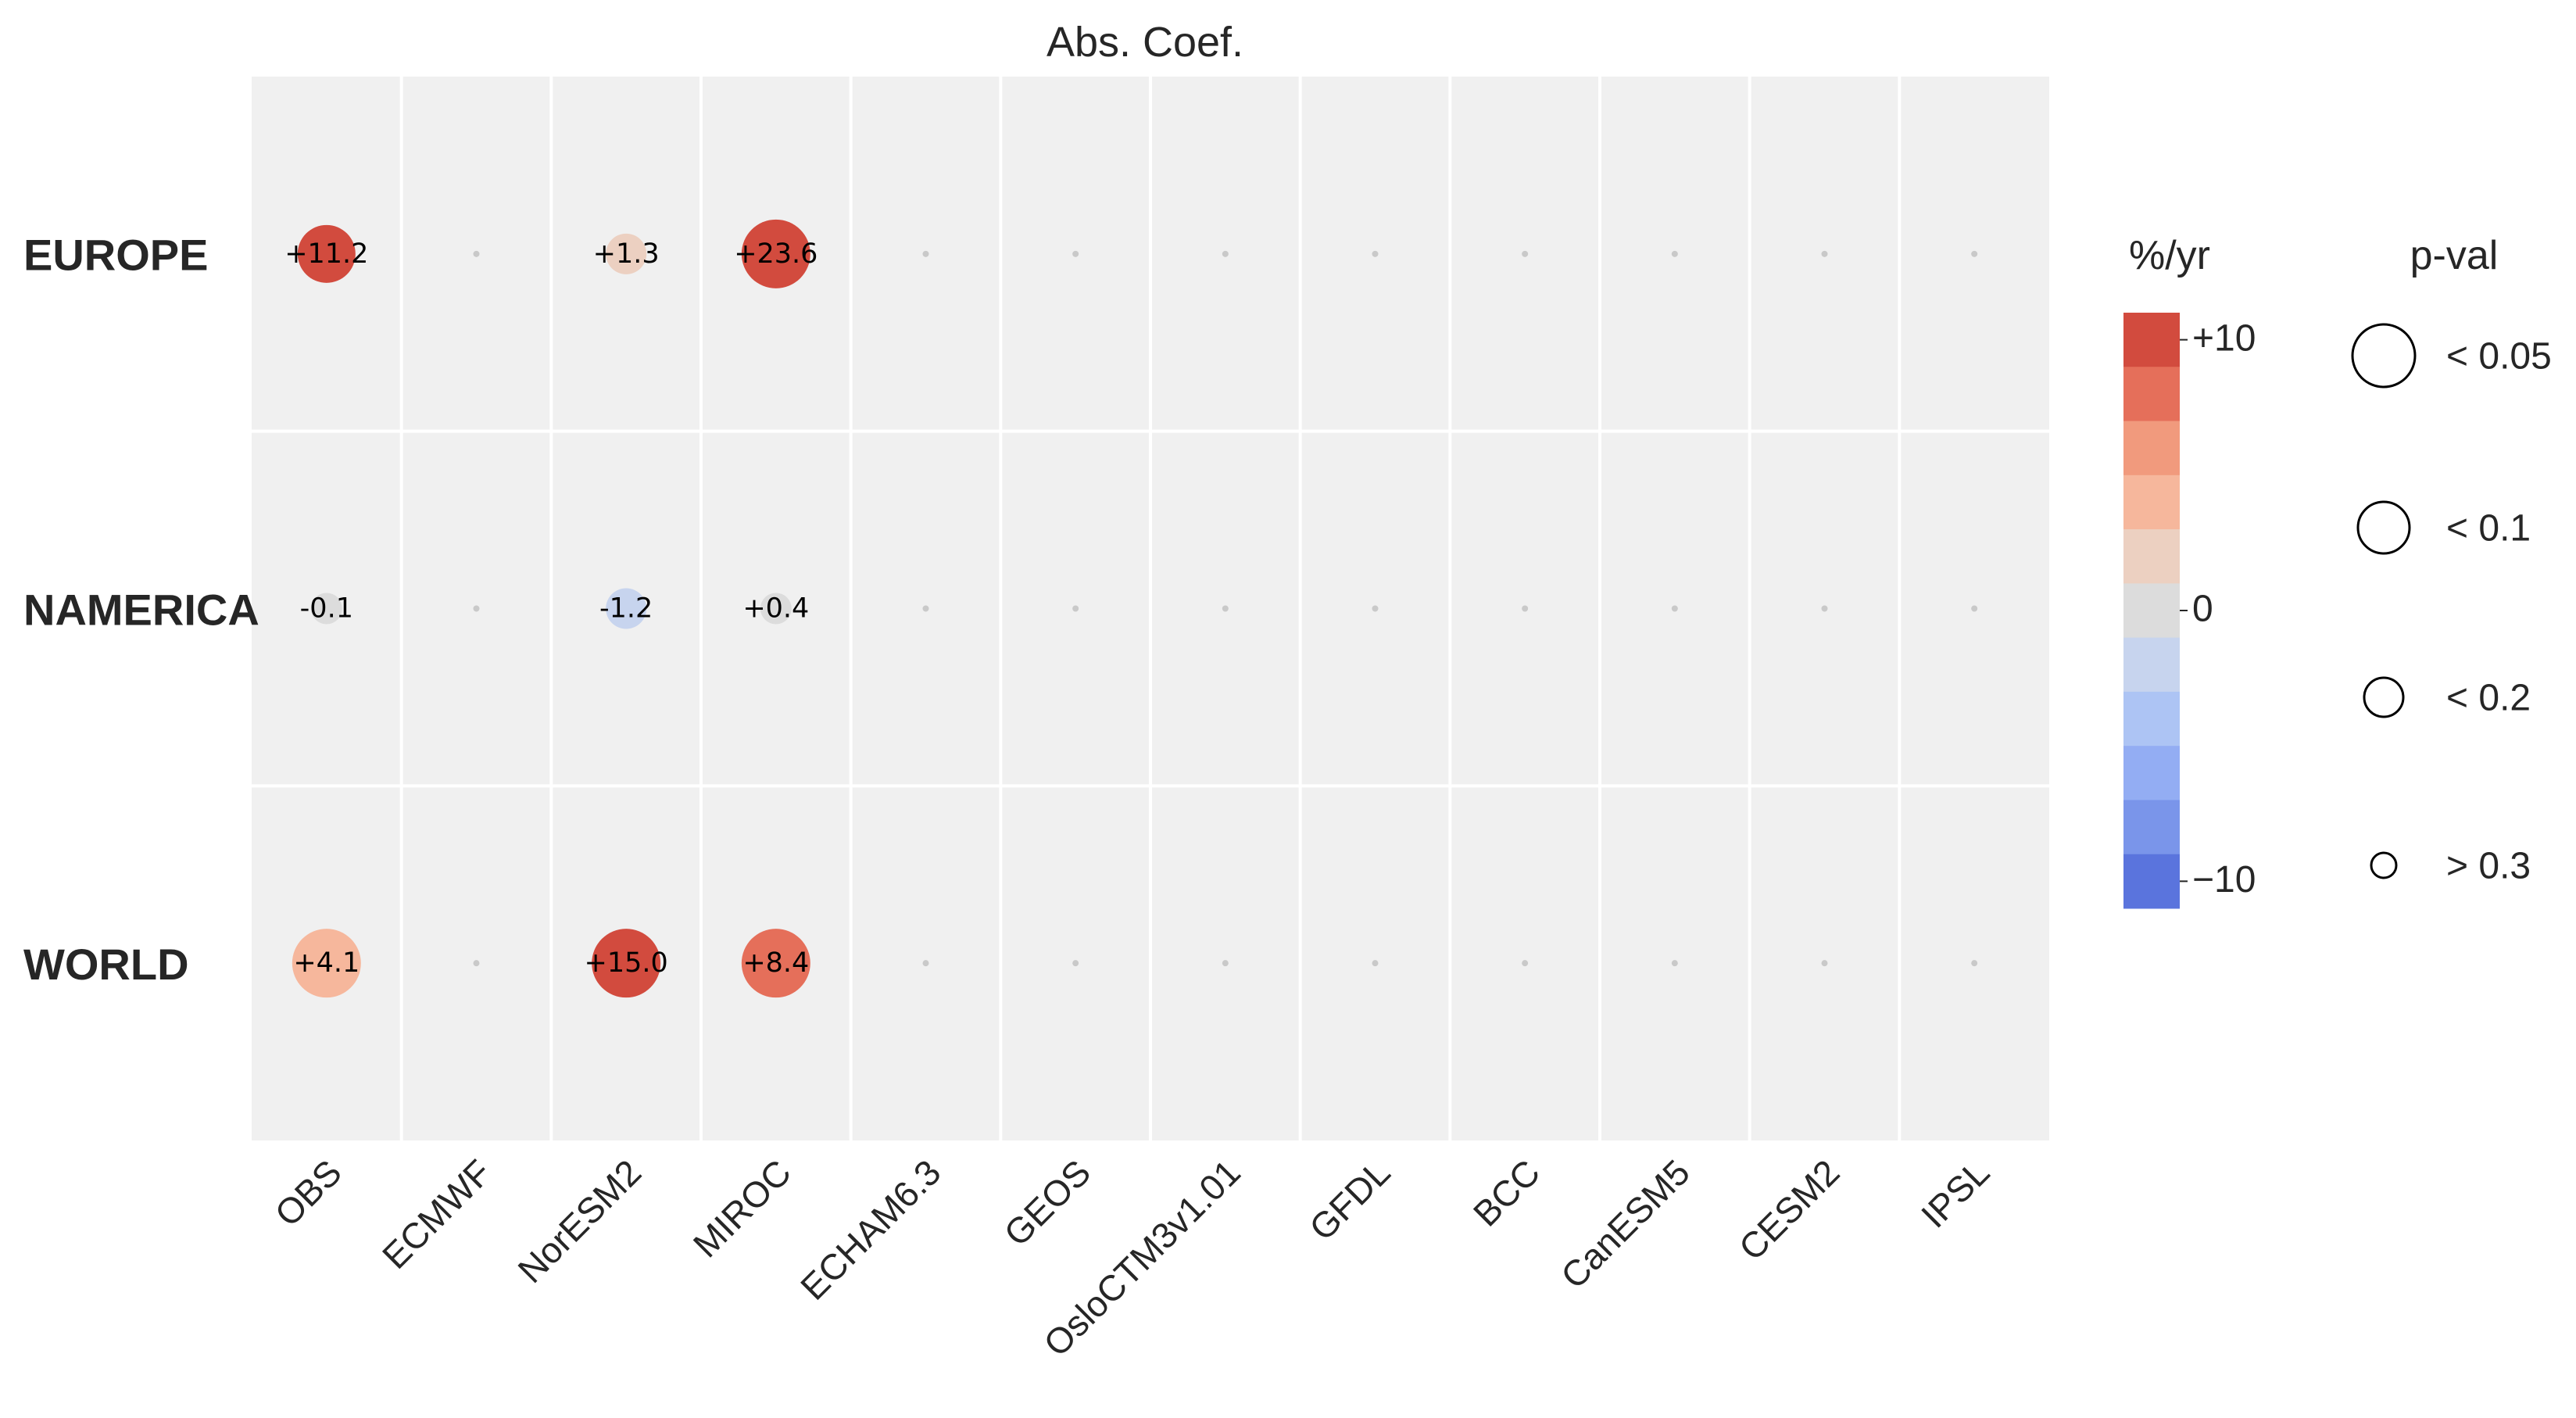 This screenshot has height=1418, width=2576. What do you see at coordinates (2169, 255) in the screenshot?
I see `colorbar-title: %/yr` at bounding box center [2169, 255].